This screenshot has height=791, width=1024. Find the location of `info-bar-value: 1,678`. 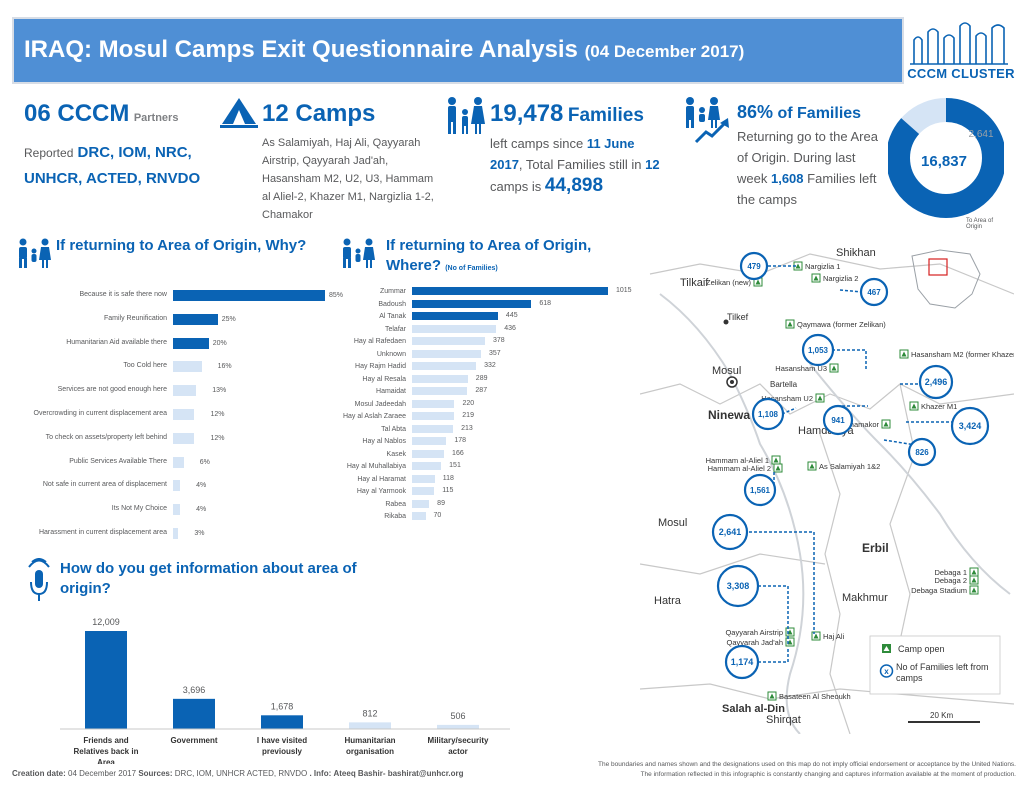

info-bar-value: 1,678 is located at coordinates (282, 706).